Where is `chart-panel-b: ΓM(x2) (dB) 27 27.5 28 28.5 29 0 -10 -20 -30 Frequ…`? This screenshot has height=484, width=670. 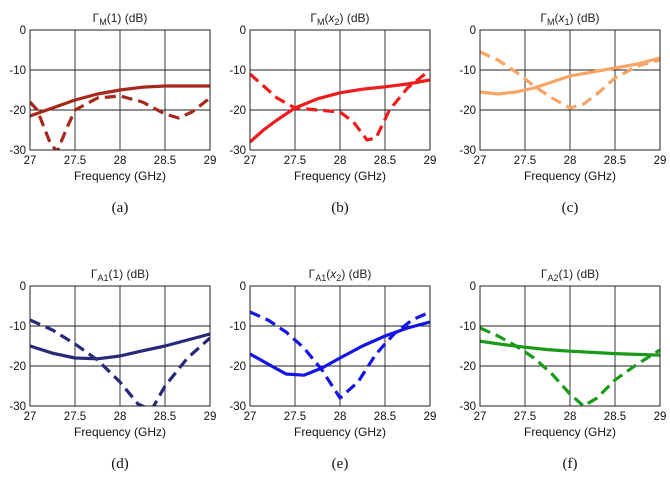
chart-panel-b: ΓM(x2) (dB) 27 27.5 28 28.5 29 0 -10 -20 -30 Frequ… is located at coordinates (332, 113).